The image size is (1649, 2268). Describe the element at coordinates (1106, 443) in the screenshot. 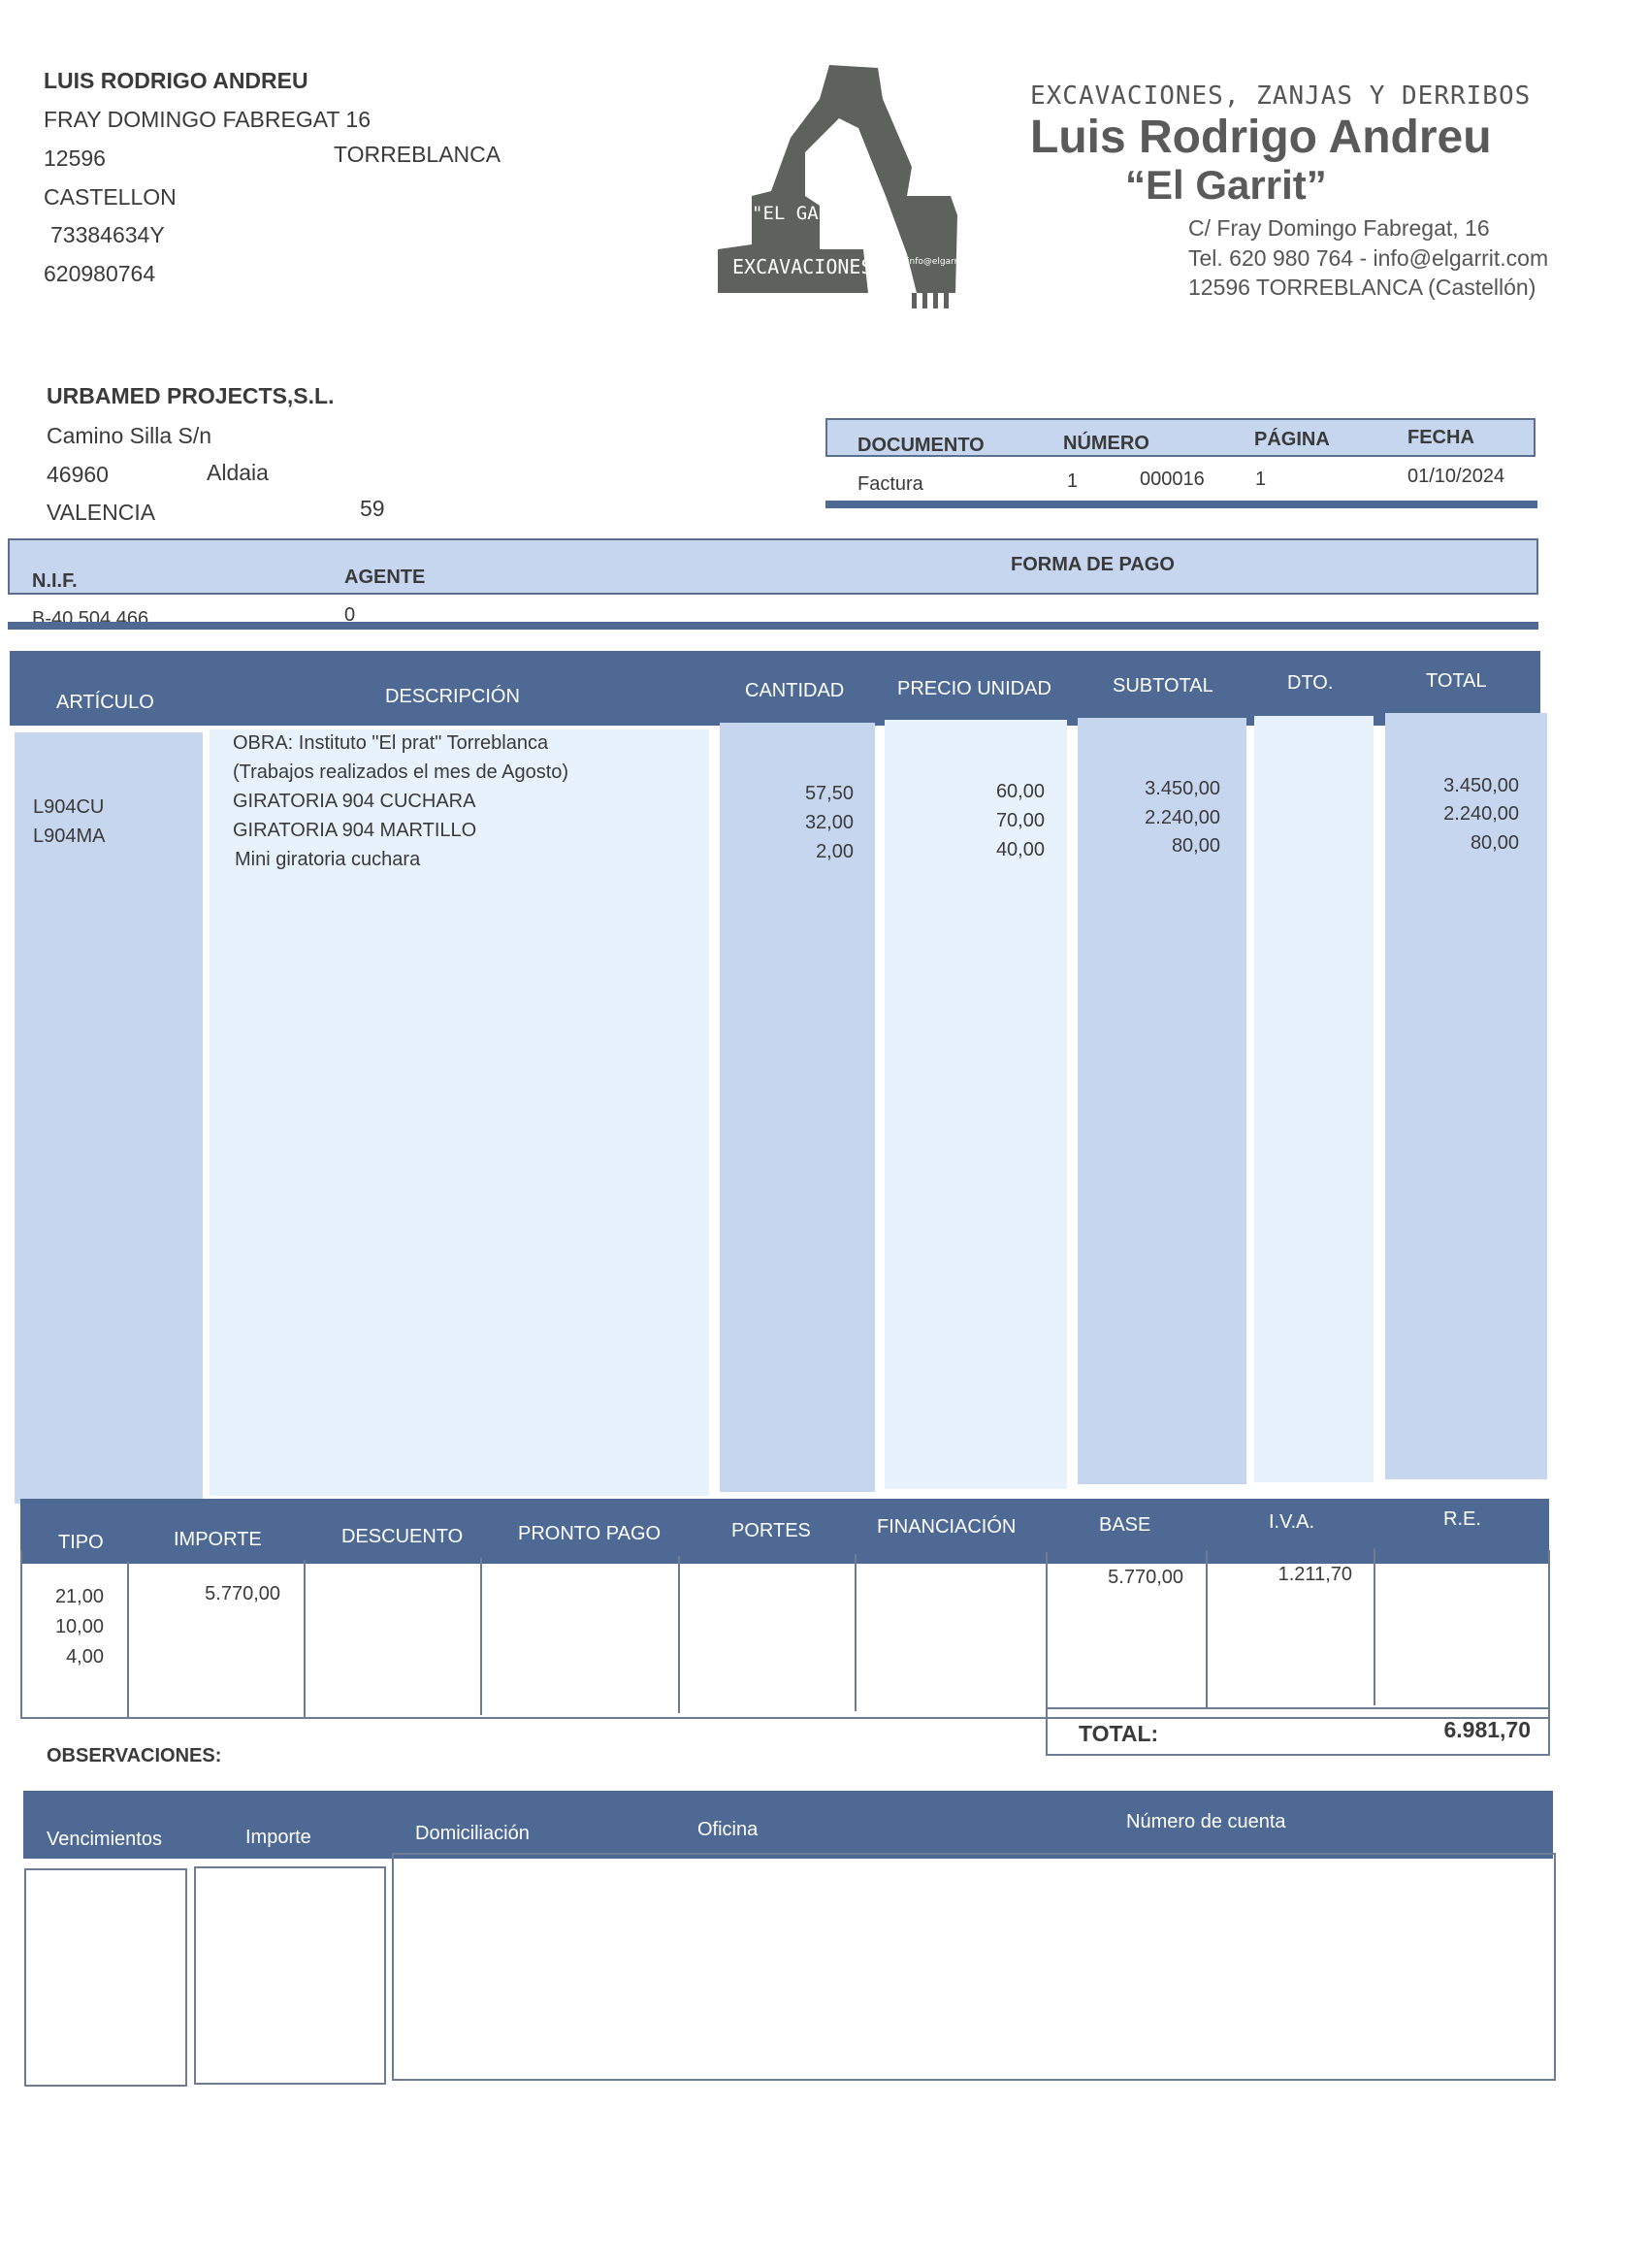

I see `document-header-number: NÚMERO` at that location.